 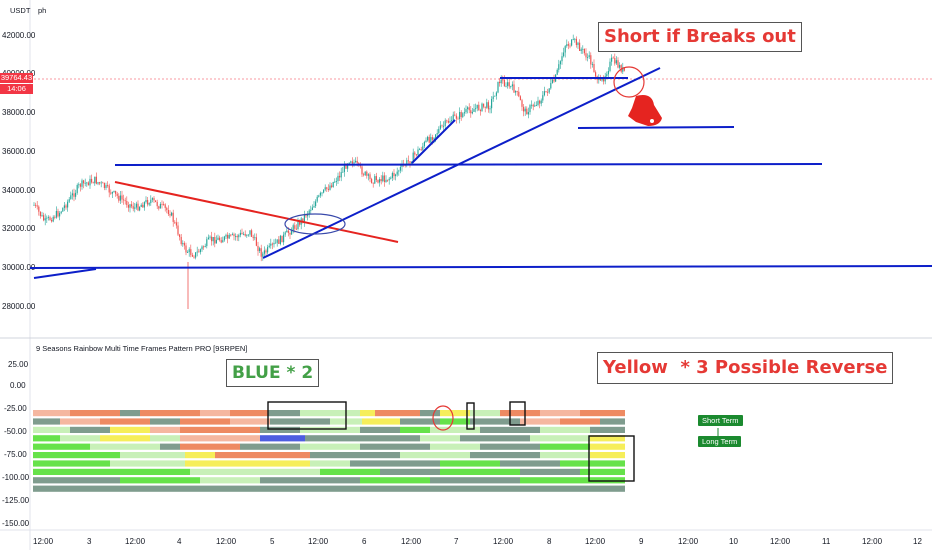 What do you see at coordinates (433, 141) in the screenshot?
I see `short-channel-trendline` at bounding box center [433, 141].